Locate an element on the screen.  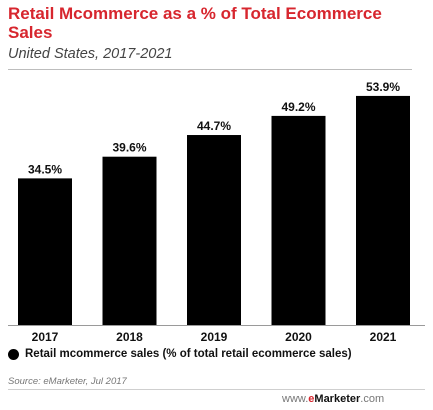
source-note: Source: eMarketer, Jul 2017 is located at coordinates (67, 381).